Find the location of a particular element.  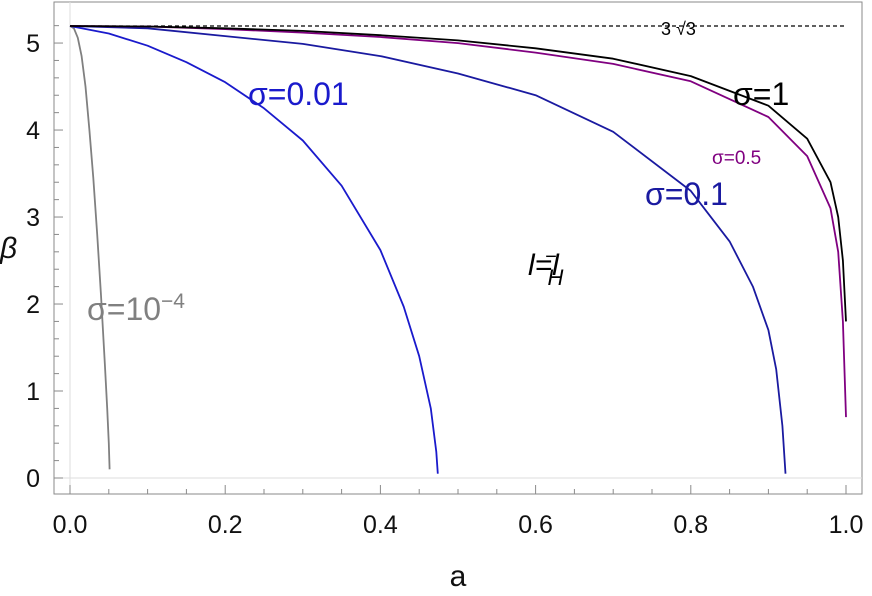

x-tick-label: 0.8 is located at coordinates (690, 525).